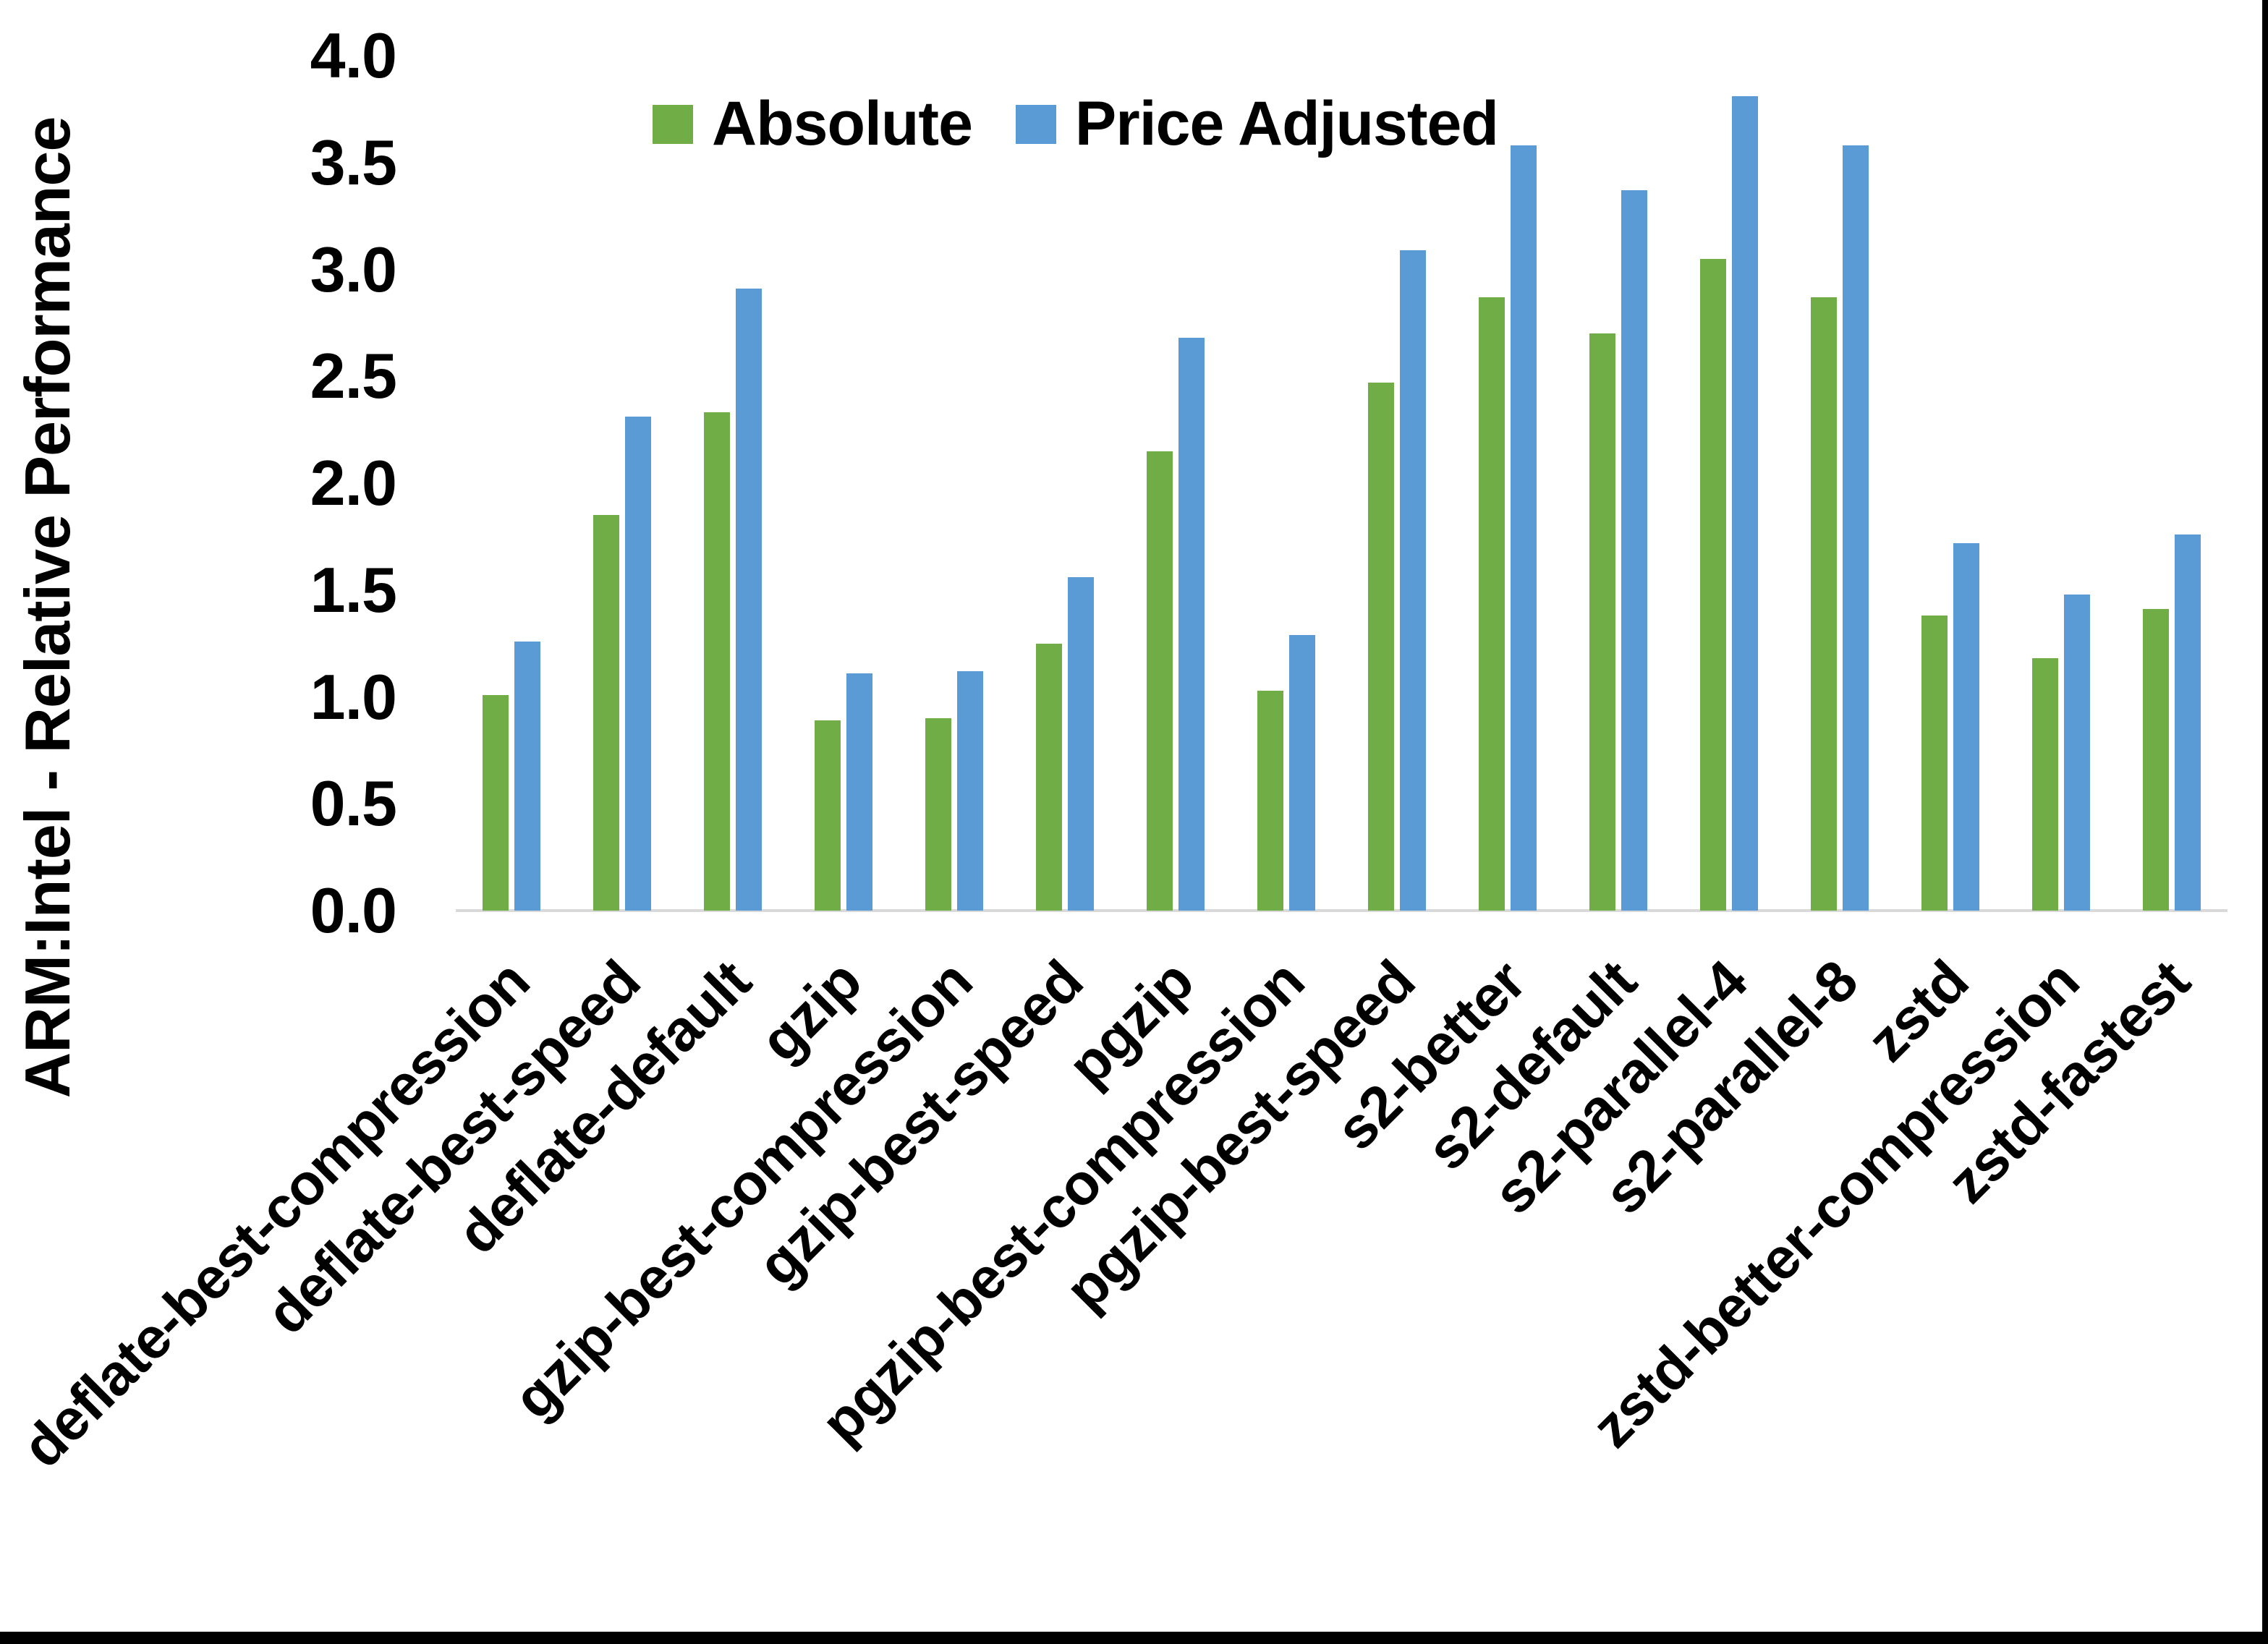 The image size is (2268, 1644). Describe the element at coordinates (1134, 1638) in the screenshot. I see `window-bottom-border` at that location.